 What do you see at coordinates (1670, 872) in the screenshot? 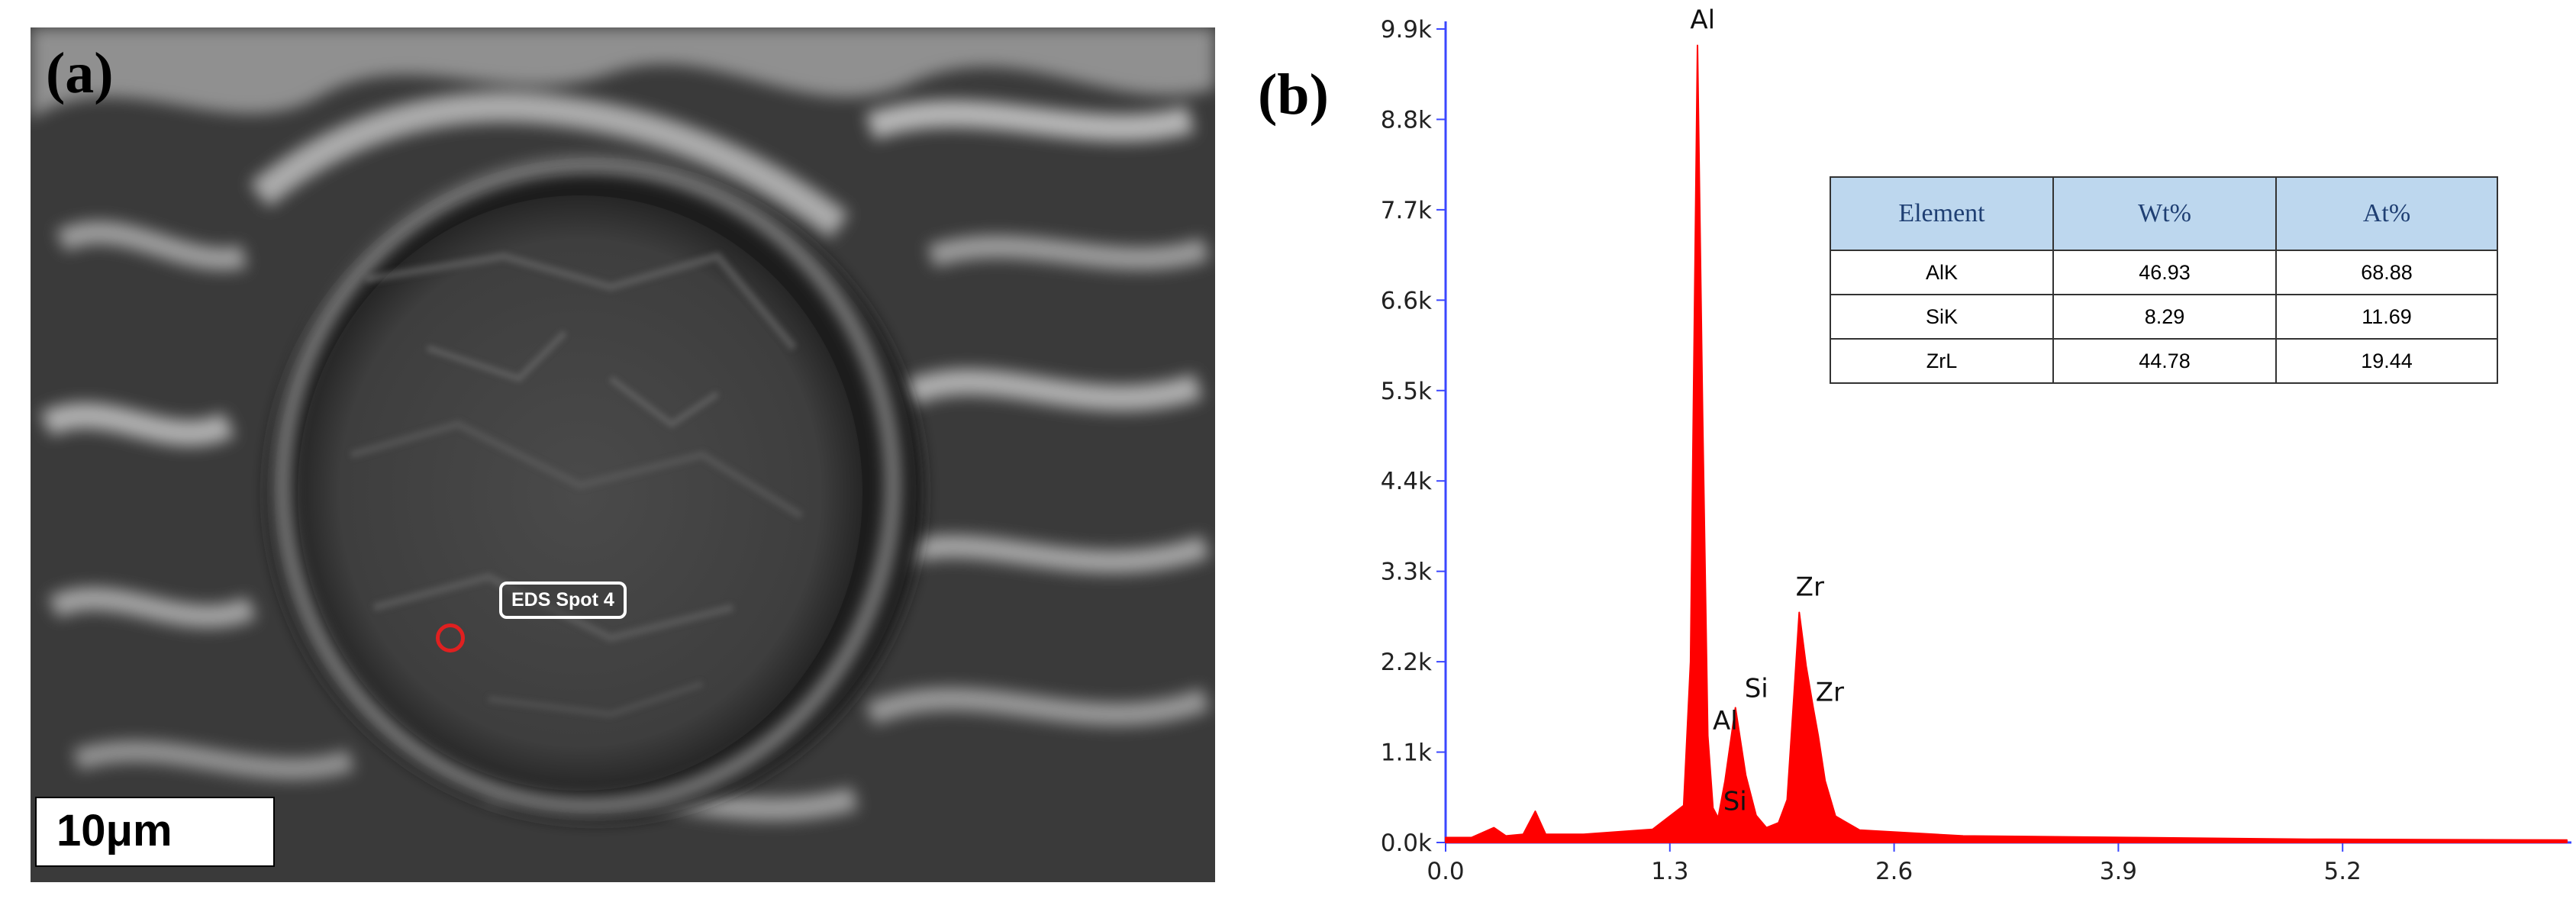
I see `x-tick-label: 1.3` at bounding box center [1670, 872].